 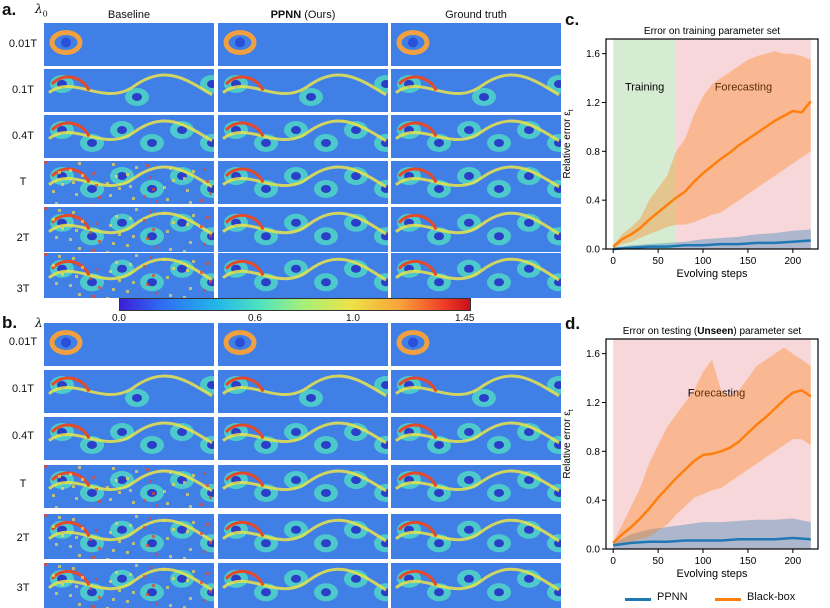 I want to click on row-label-b-6: 3T, so click(x=23, y=588).